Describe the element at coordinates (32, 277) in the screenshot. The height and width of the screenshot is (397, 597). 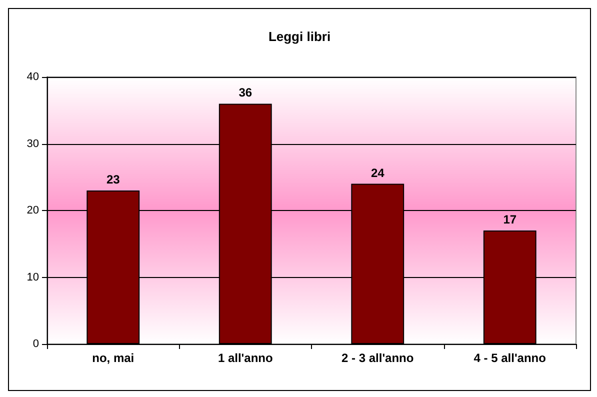
I see `y-tick-label: 10` at that location.